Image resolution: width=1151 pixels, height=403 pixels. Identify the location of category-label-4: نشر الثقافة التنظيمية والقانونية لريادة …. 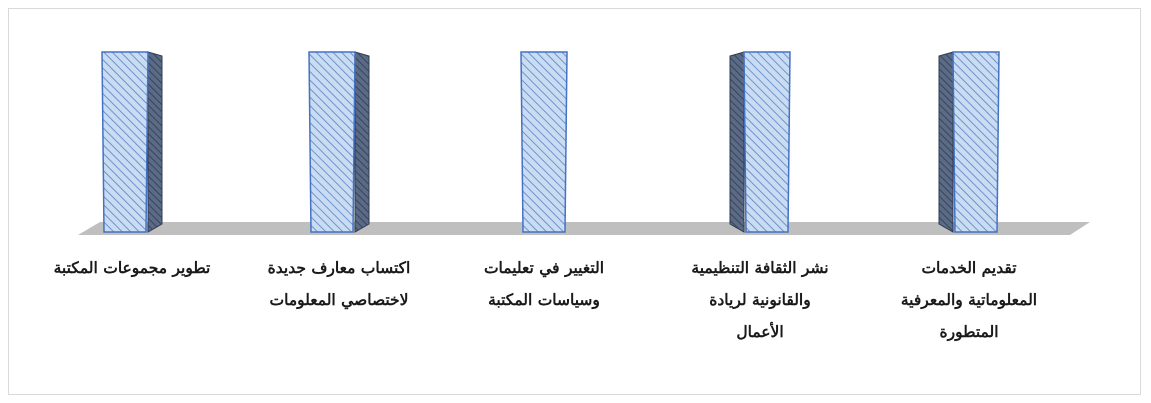
(760, 299).